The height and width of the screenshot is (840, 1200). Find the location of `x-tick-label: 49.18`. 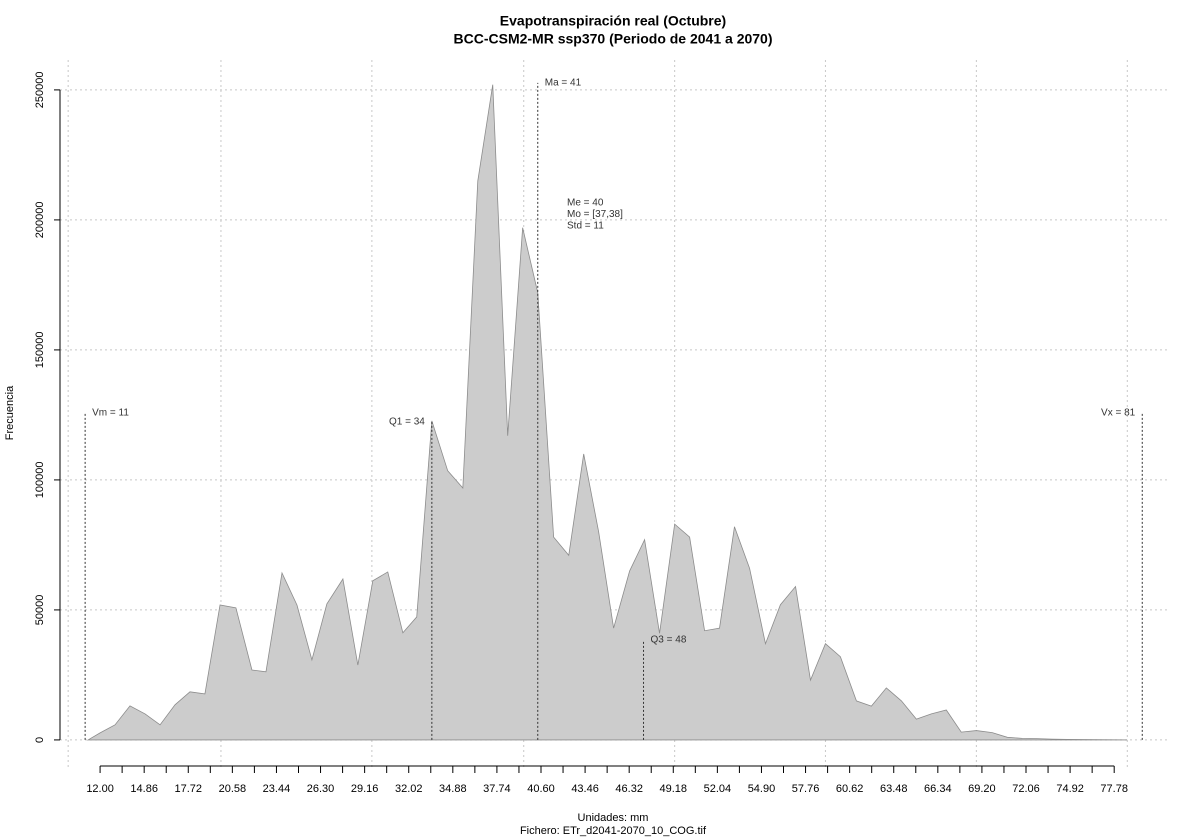

x-tick-label: 49.18 is located at coordinates (674, 789).